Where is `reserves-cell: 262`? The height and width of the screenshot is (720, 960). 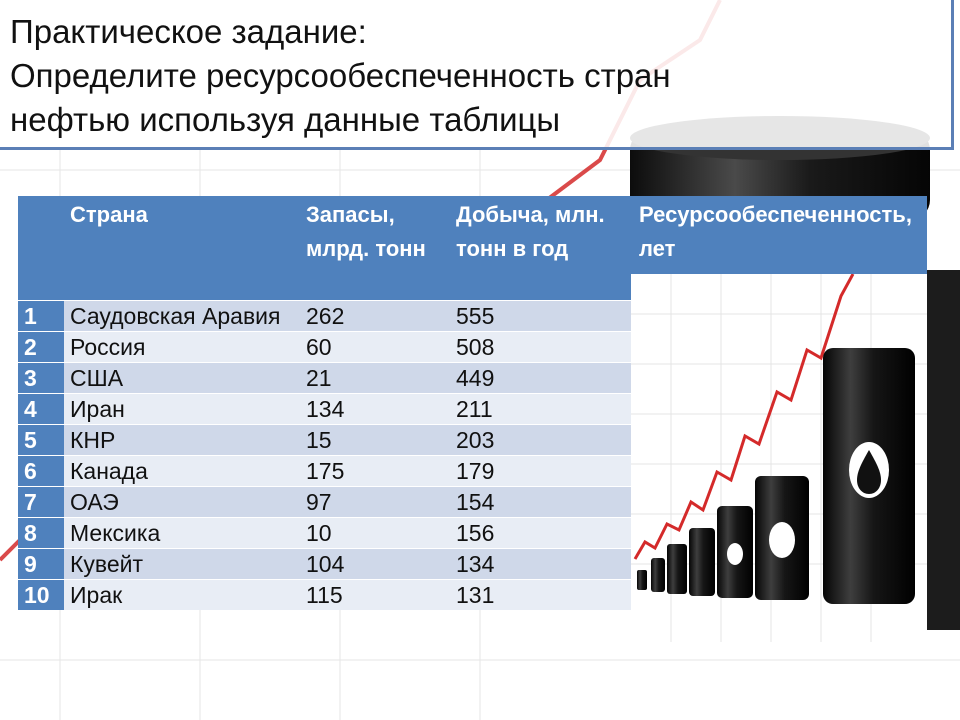 reserves-cell: 262 is located at coordinates (375, 315).